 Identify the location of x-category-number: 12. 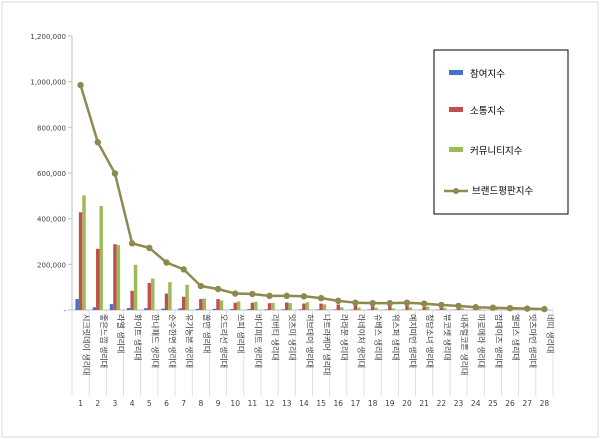
(270, 403).